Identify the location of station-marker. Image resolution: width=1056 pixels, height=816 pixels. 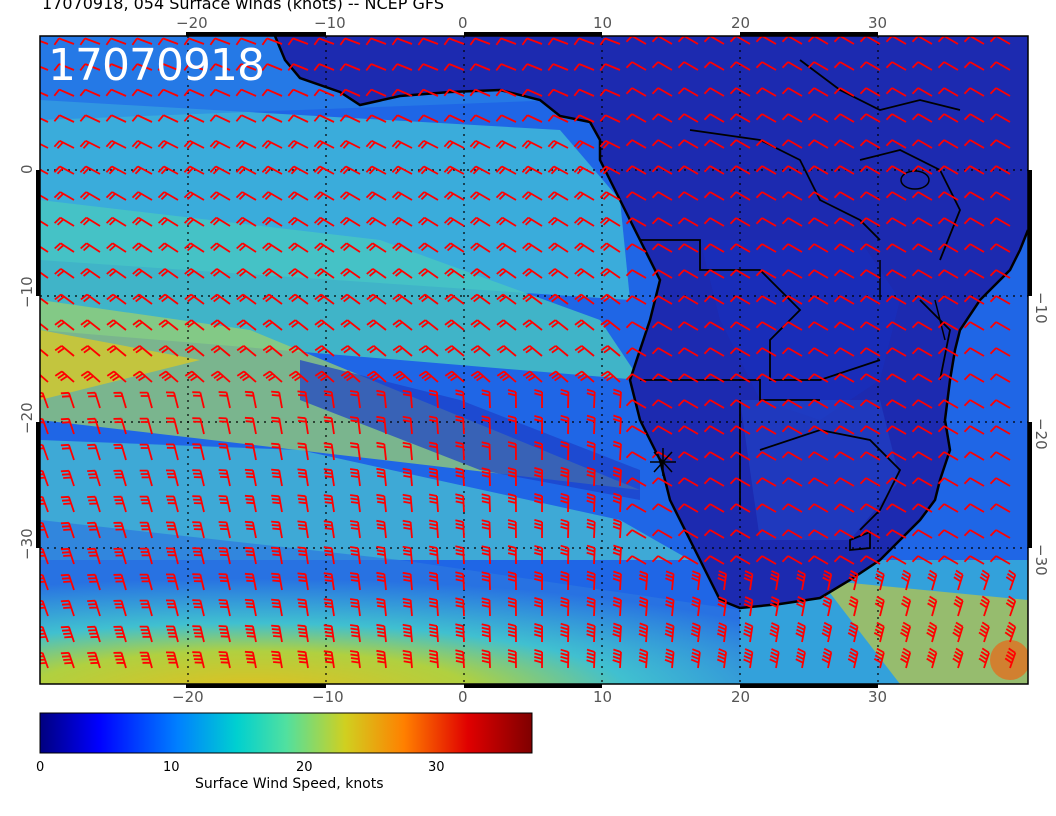
(663, 462).